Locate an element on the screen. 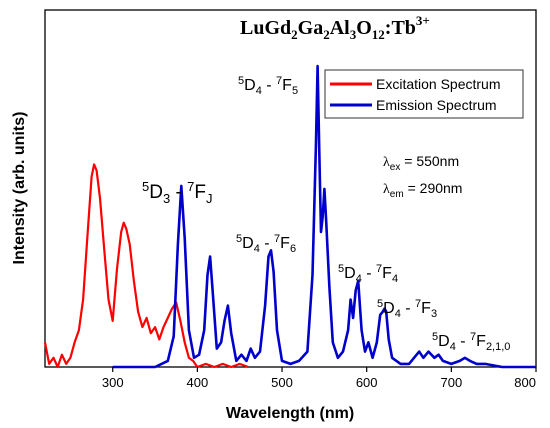  param-ex-value: = 550nm is located at coordinates (429, 161).